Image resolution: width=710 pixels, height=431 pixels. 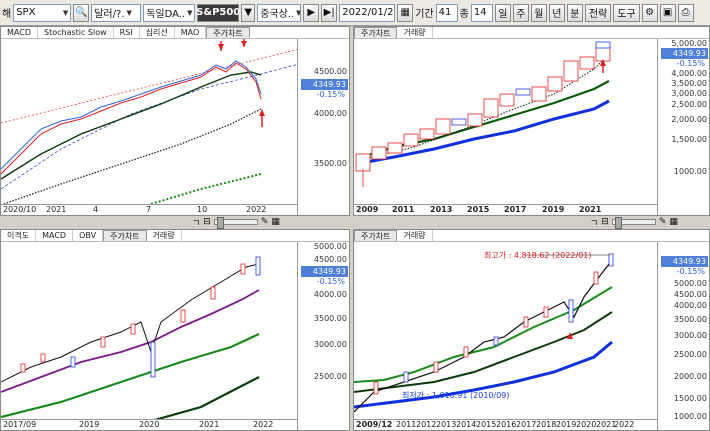 What do you see at coordinates (329, 12) in the screenshot?
I see `next-icon: ▶|` at bounding box center [329, 12].